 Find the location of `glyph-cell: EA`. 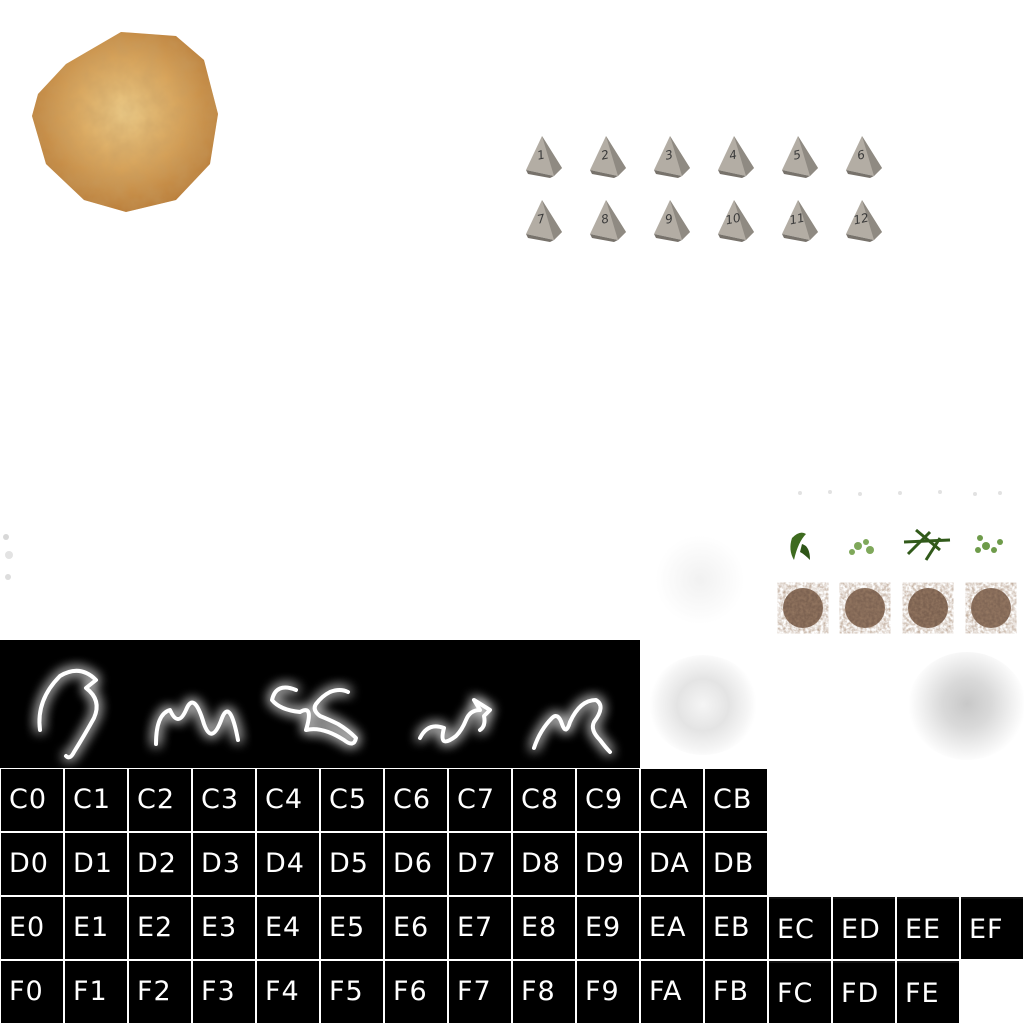

glyph-cell: EA is located at coordinates (672, 928).